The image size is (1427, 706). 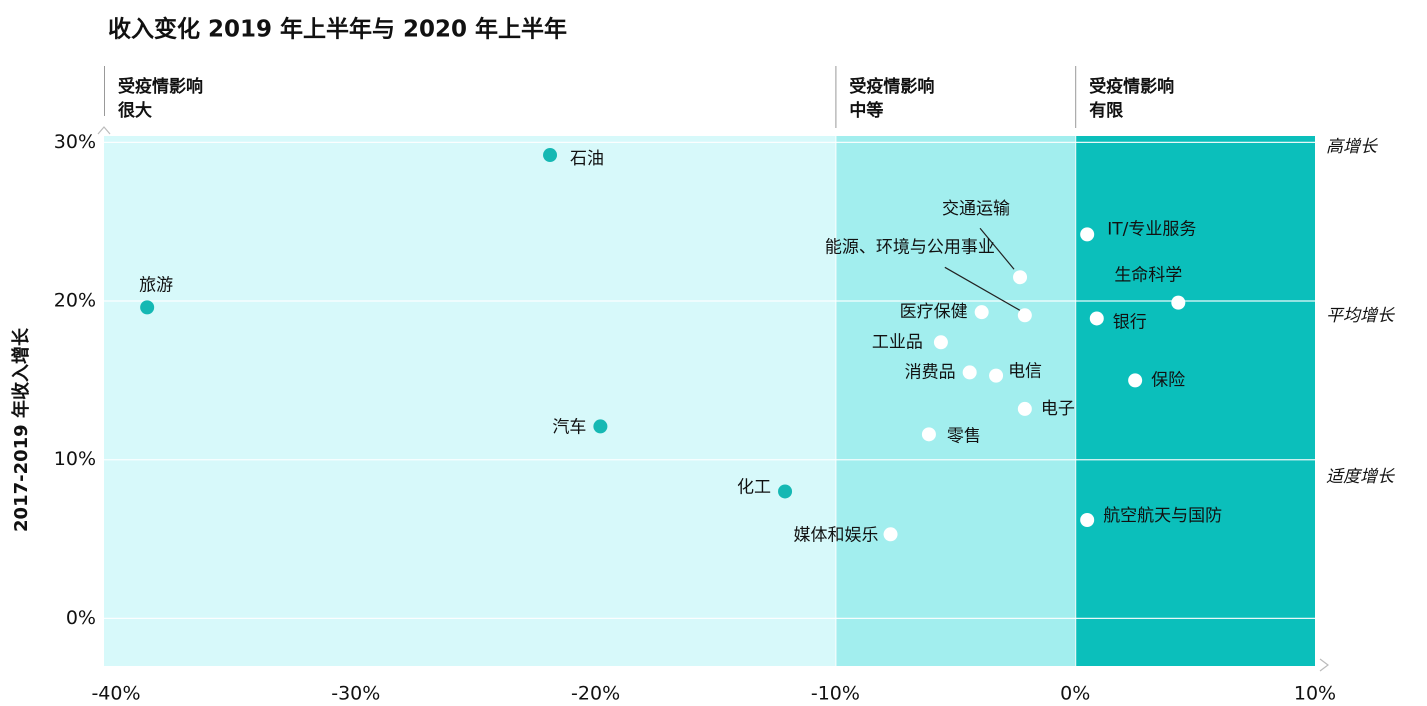 What do you see at coordinates (1352, 147) in the screenshot?
I see `annotation: 高增长` at bounding box center [1352, 147].